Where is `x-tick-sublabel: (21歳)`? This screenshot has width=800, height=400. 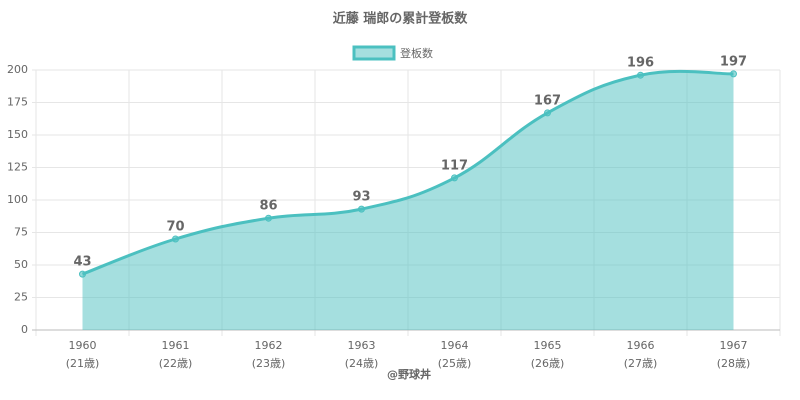
x-tick-sublabel: (21歳) is located at coordinates (83, 363).